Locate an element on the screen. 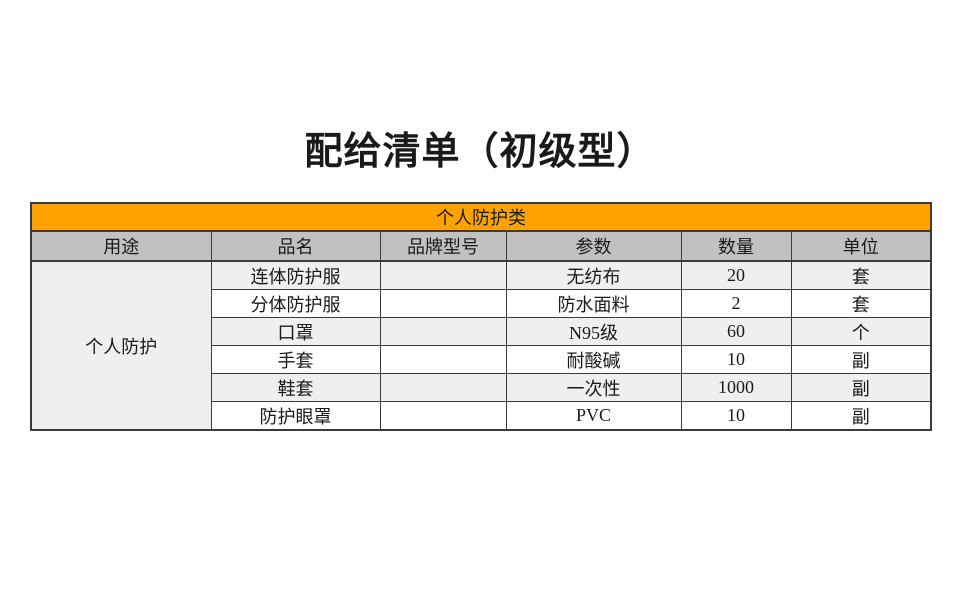 The image size is (960, 600). column-header-row: 用途 品名 品牌型号 参数 数量 单位 is located at coordinates (481, 246).